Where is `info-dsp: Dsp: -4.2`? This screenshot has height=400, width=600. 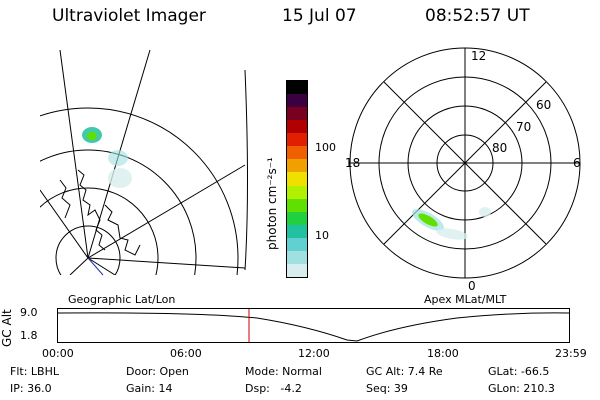 info-dsp: Dsp: -4.2 is located at coordinates (273, 388).